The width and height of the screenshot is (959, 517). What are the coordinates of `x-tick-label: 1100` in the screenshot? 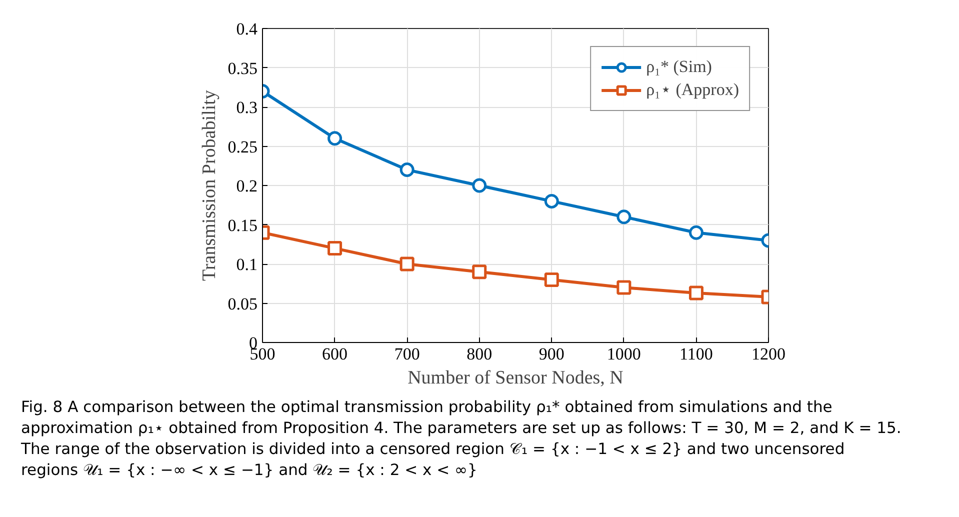 It's located at (696, 354).